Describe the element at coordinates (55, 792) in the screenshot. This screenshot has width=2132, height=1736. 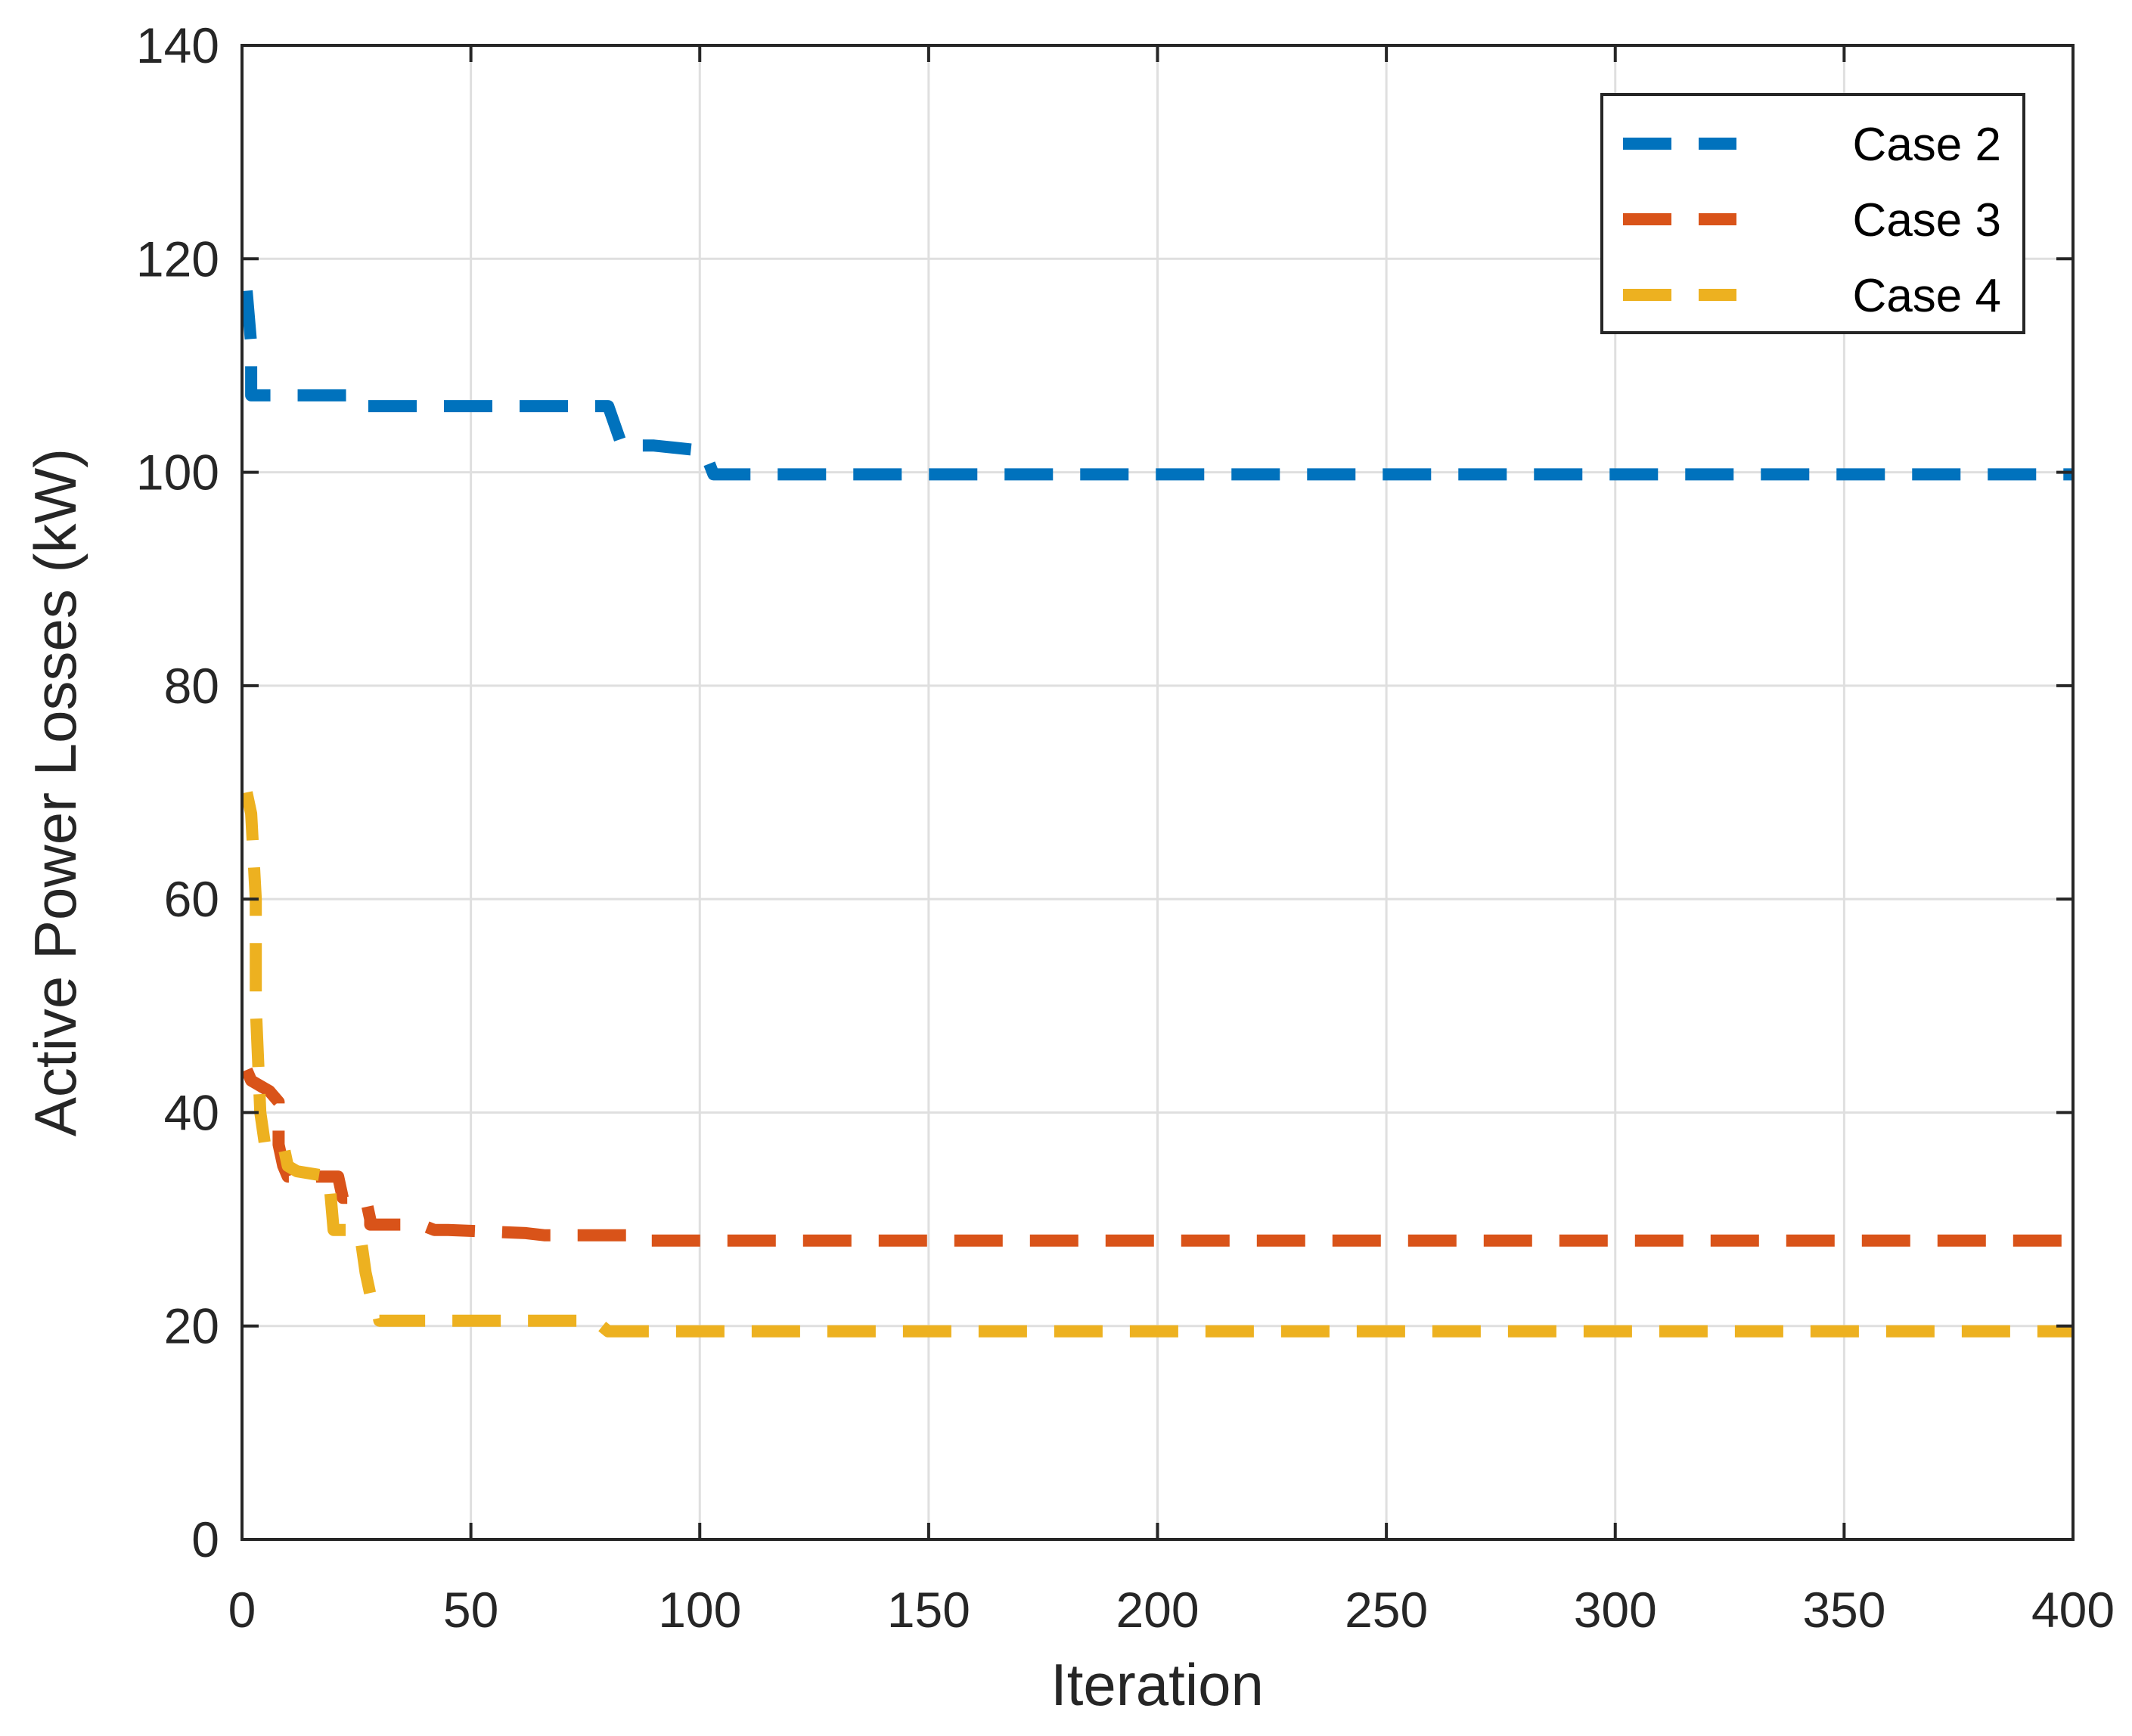
I see `y-axis-label: Active Power Losses (kW)` at that location.